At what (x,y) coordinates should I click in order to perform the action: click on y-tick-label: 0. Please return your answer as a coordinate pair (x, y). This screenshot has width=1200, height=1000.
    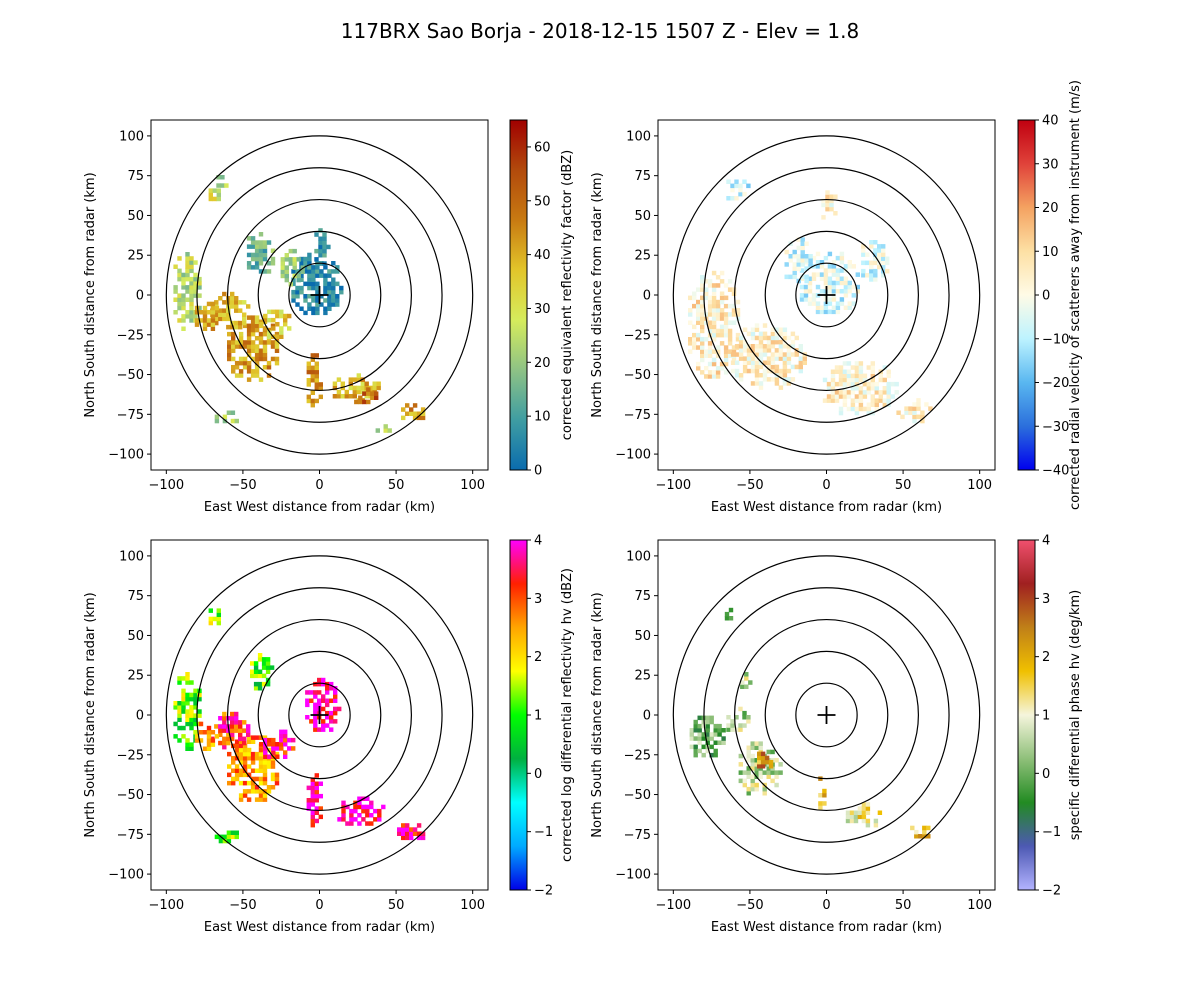
    Looking at the image, I should click on (647, 716).